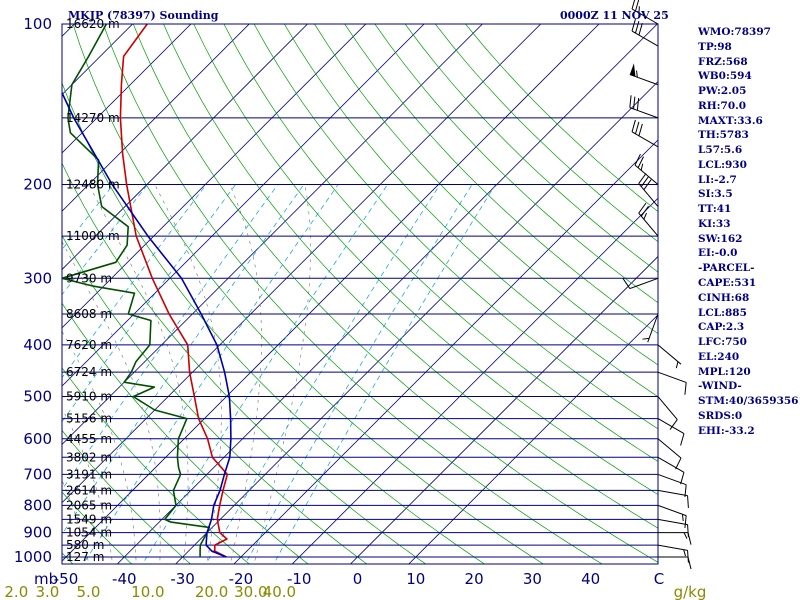 The width and height of the screenshot is (800, 600). I want to click on pressure-unit-label: mb, so click(46, 579).